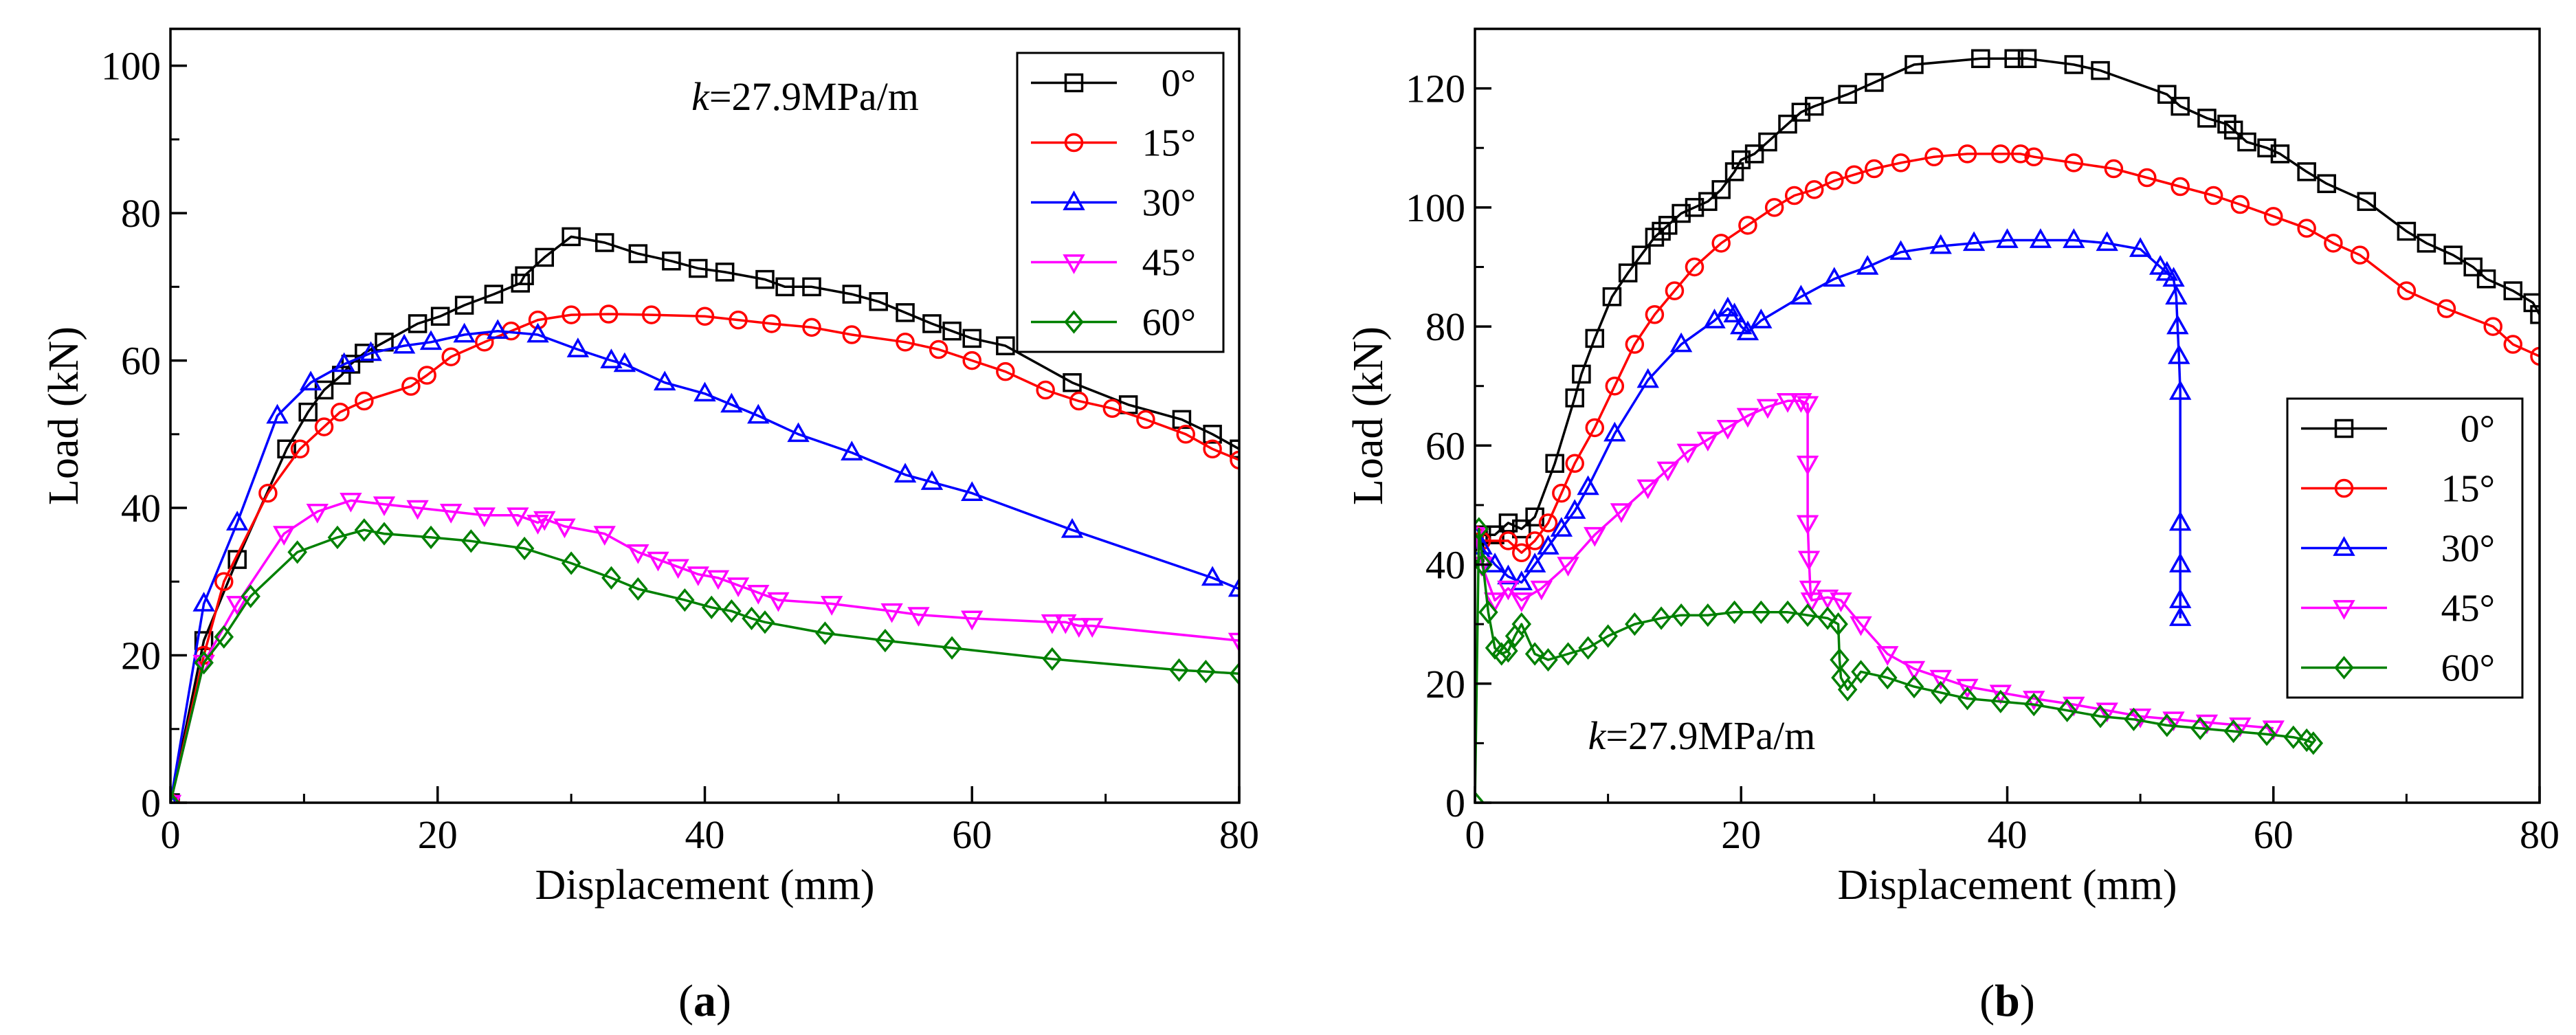  I want to click on y-tick-label: 20, so click(141, 656).